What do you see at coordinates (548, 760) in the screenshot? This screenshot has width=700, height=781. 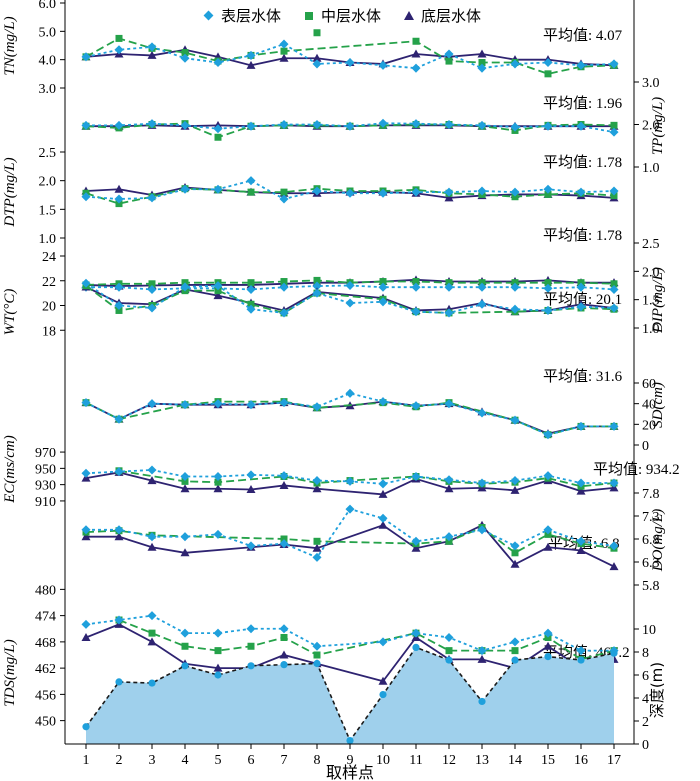 I see `x-tick-label: 15` at bounding box center [548, 760].